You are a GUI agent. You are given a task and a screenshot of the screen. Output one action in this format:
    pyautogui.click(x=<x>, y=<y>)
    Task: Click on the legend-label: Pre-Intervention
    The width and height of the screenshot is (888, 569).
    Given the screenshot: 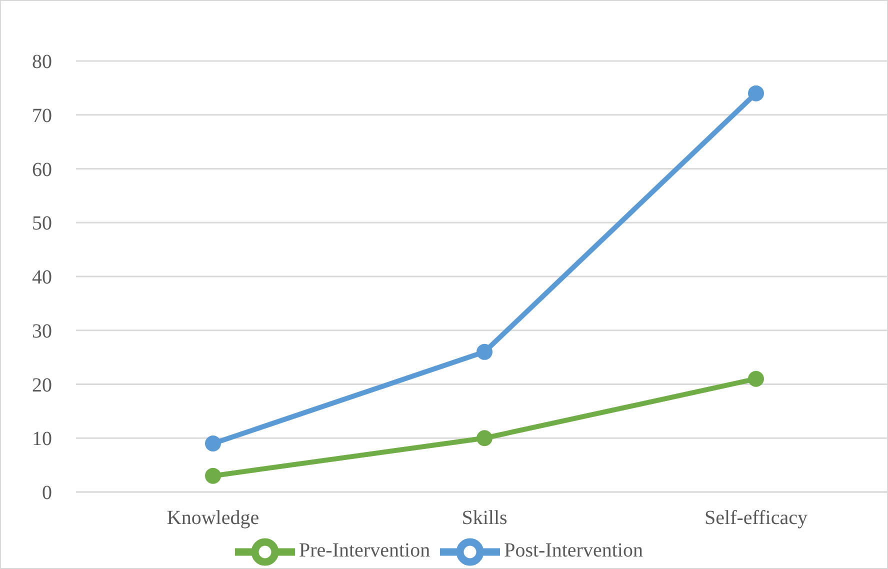 What is the action you would take?
    pyautogui.click(x=364, y=551)
    